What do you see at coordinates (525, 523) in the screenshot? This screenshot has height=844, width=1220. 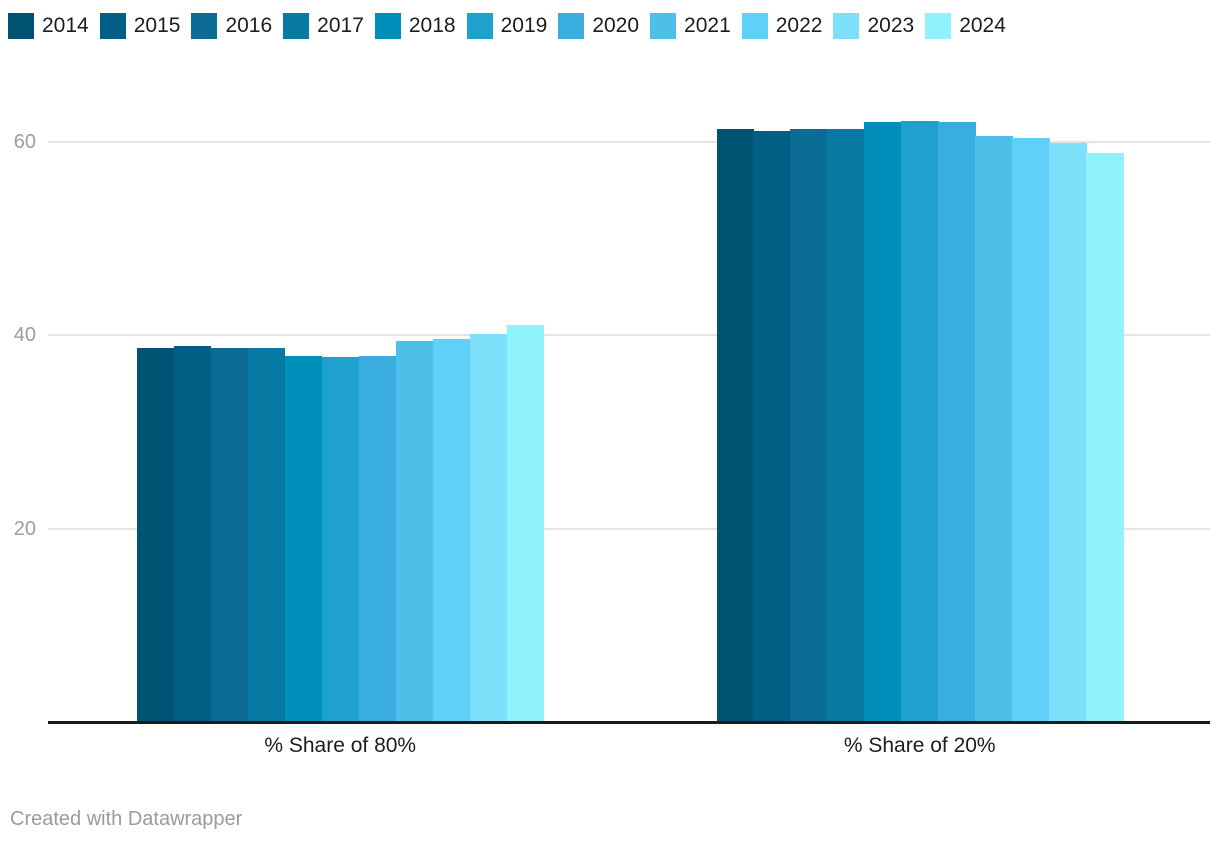 I see `bar-2024-group1` at bounding box center [525, 523].